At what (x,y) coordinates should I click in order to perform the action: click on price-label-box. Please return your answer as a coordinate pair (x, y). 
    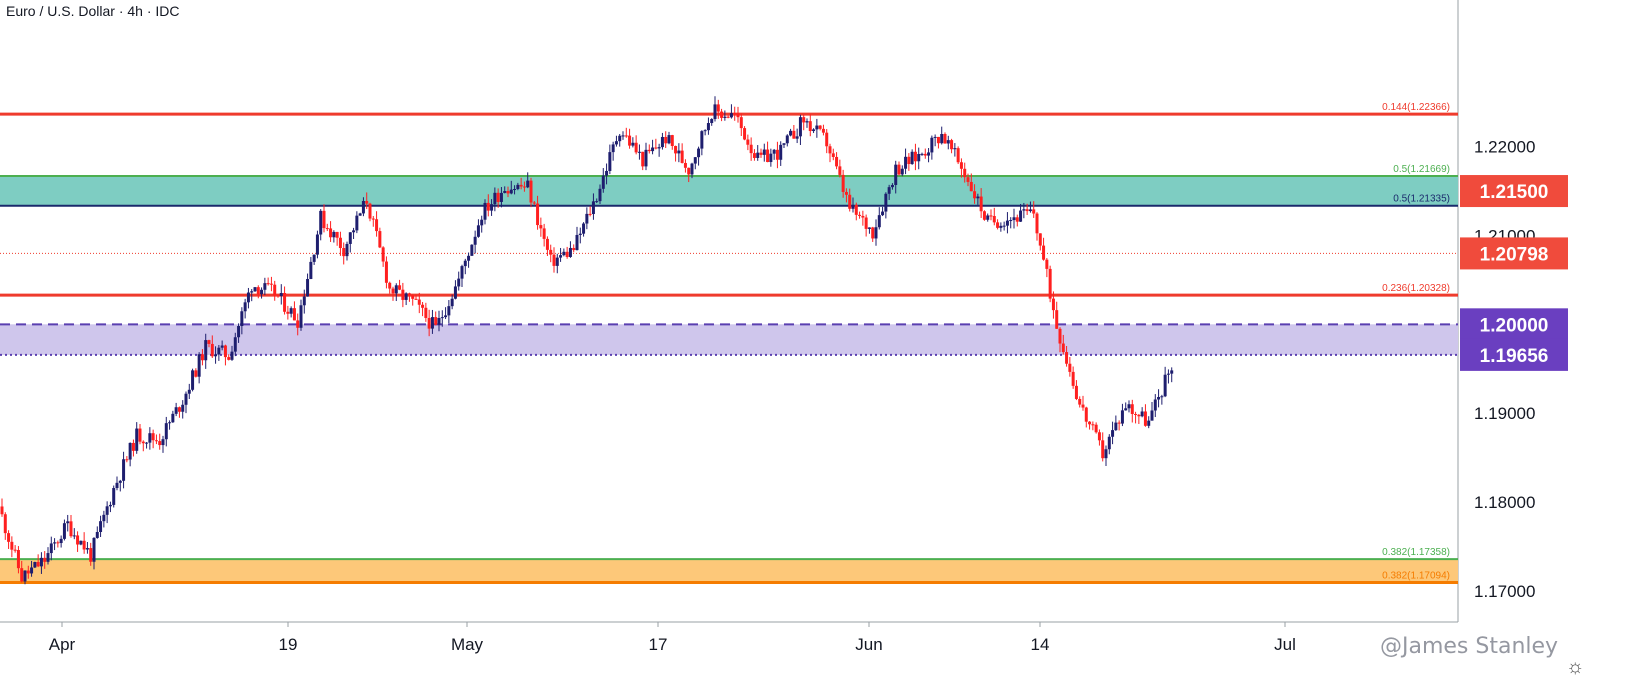
    Looking at the image, I should click on (1514, 354).